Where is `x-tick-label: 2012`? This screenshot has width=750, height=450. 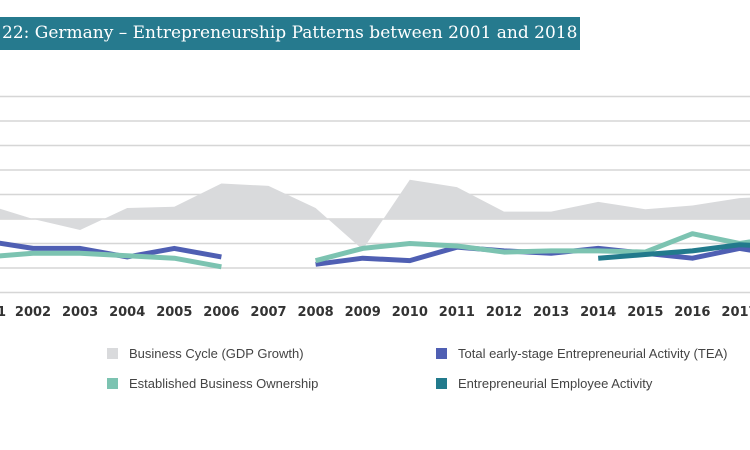 x-tick-label: 2012 is located at coordinates (504, 312).